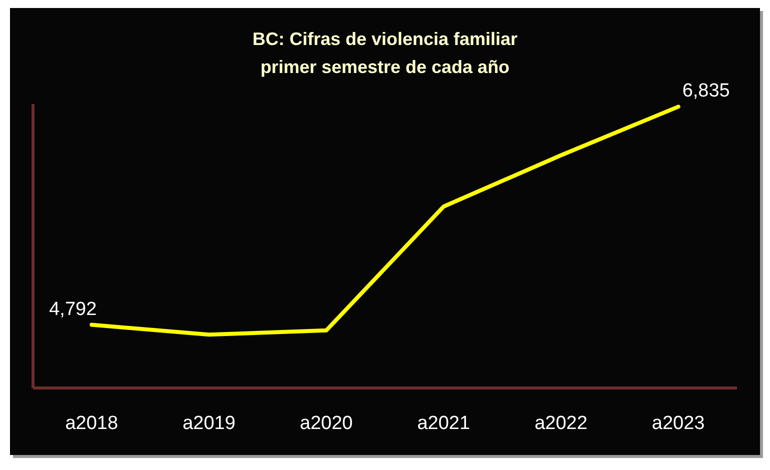 This screenshot has width=770, height=470. I want to click on x-tick-label: a2018, so click(91, 423).